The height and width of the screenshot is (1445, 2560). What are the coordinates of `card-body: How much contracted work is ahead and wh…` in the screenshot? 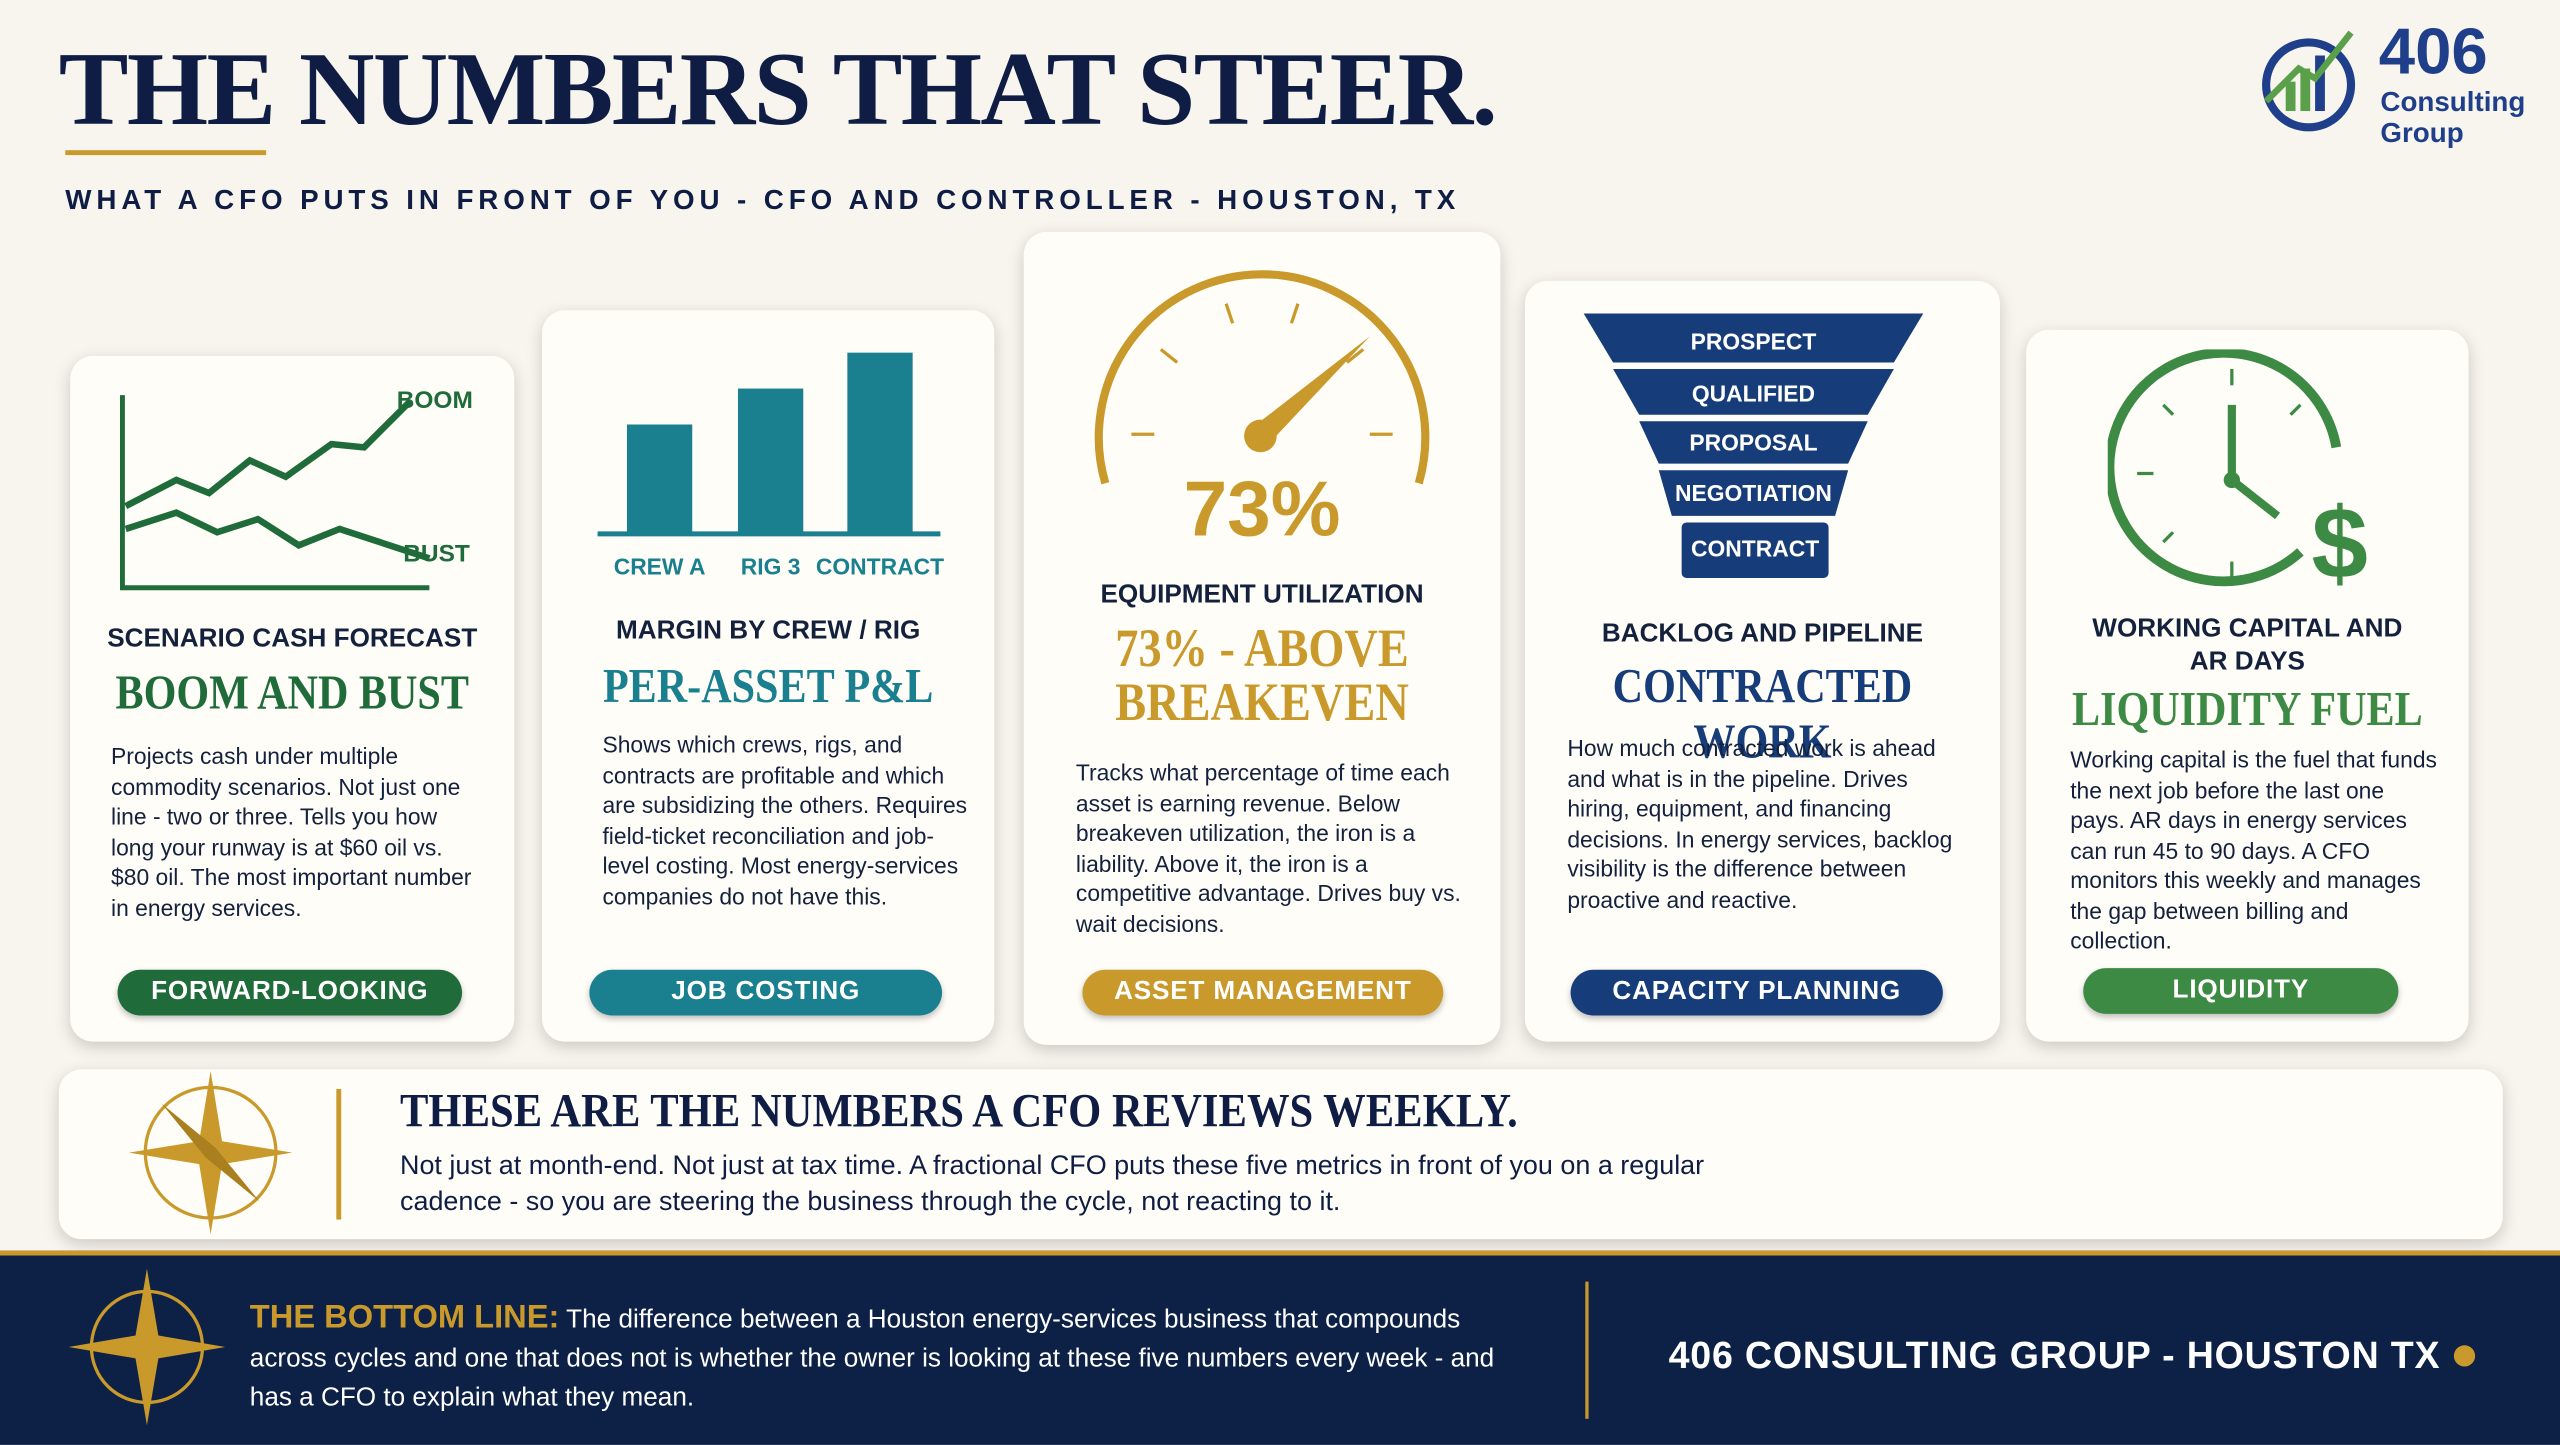 It's located at (1760, 823).